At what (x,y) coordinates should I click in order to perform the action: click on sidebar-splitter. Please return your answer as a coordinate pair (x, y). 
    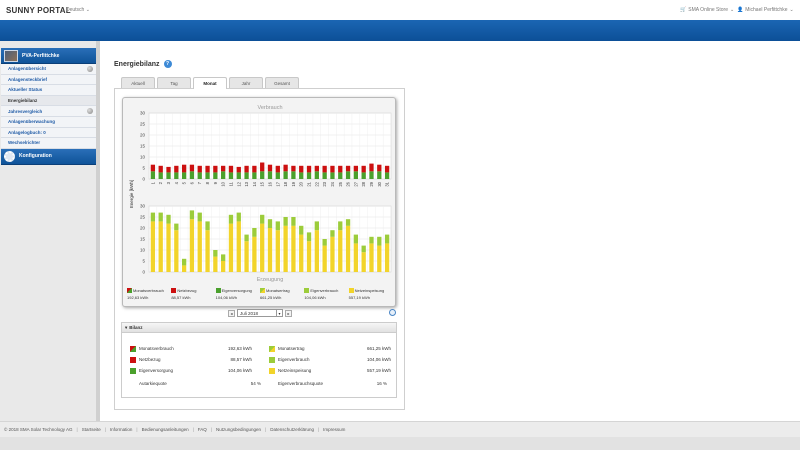
    Looking at the image, I should click on (98, 231).